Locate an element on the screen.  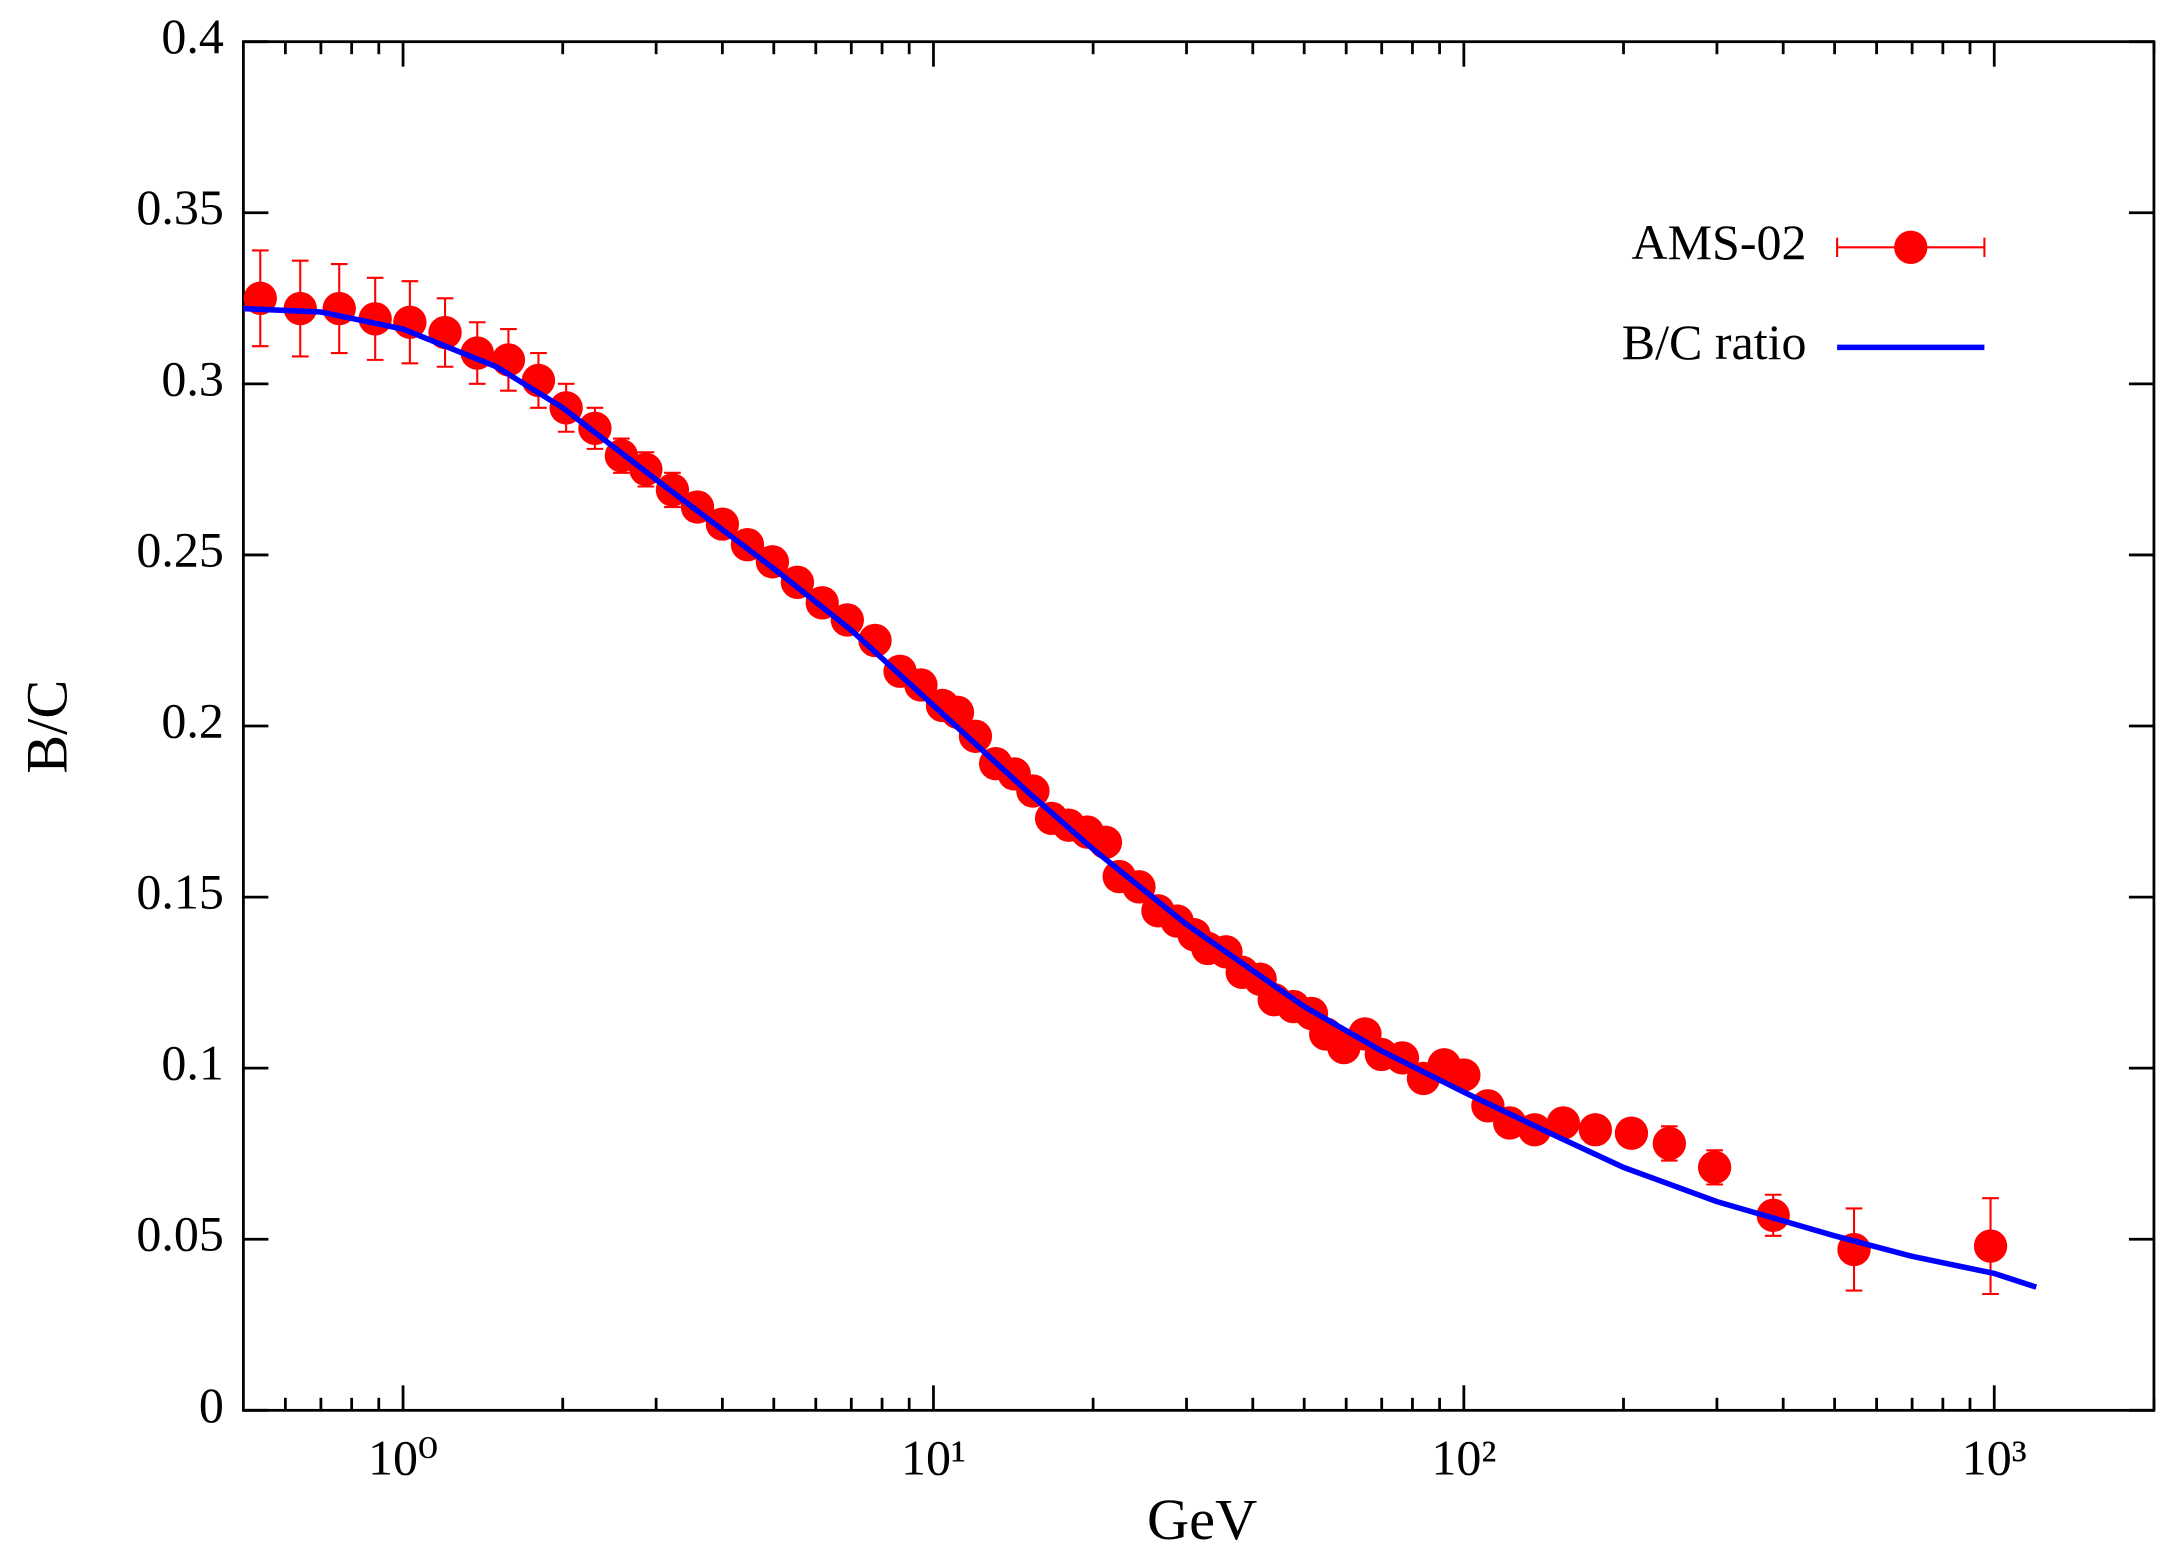
legend-marker is located at coordinates (1911, 247).